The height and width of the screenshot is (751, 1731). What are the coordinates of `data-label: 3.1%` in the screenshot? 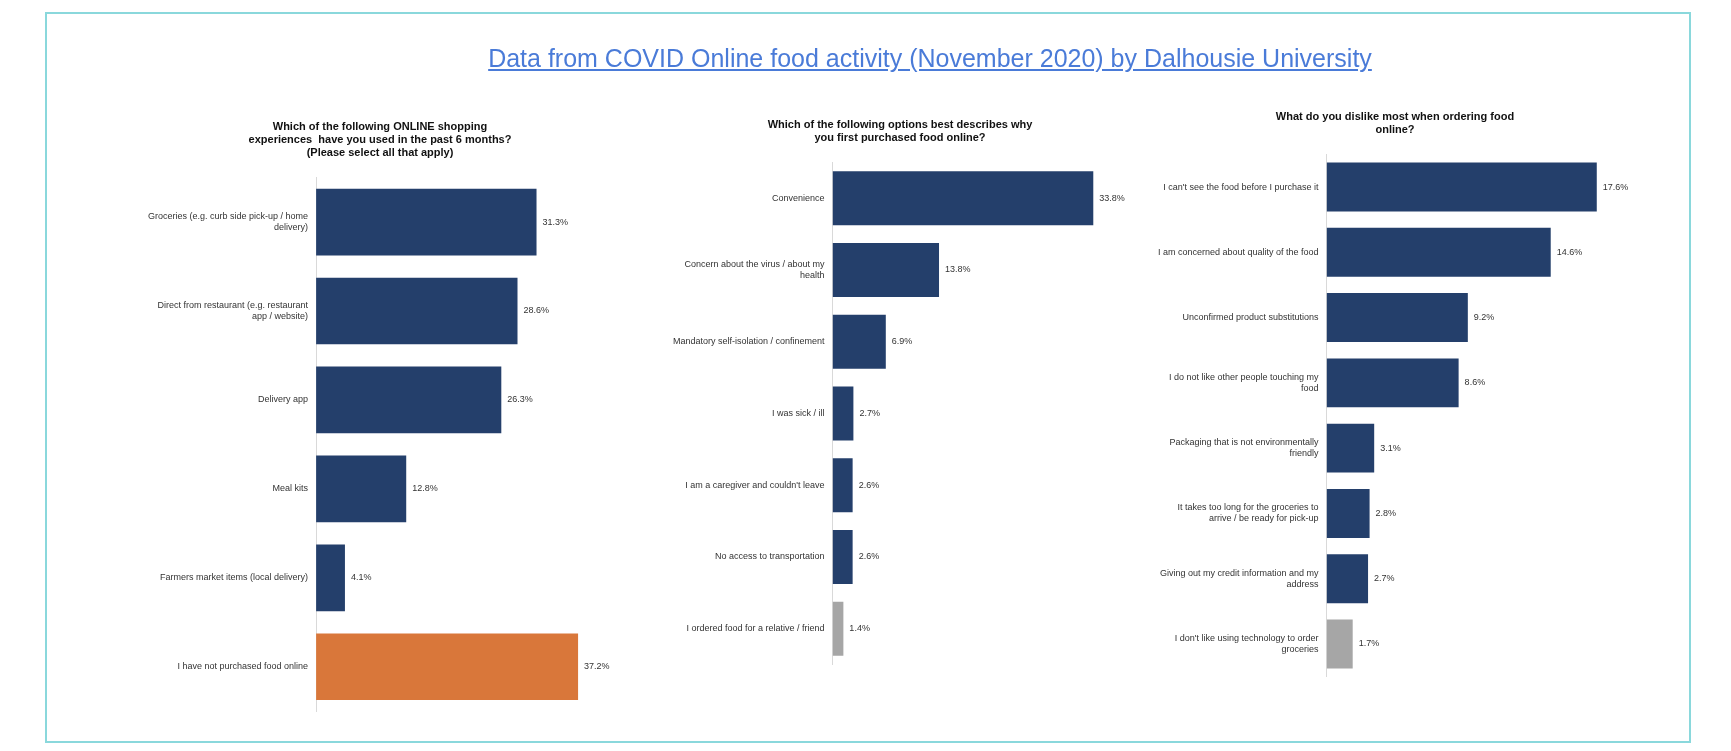 It's located at (1390, 447).